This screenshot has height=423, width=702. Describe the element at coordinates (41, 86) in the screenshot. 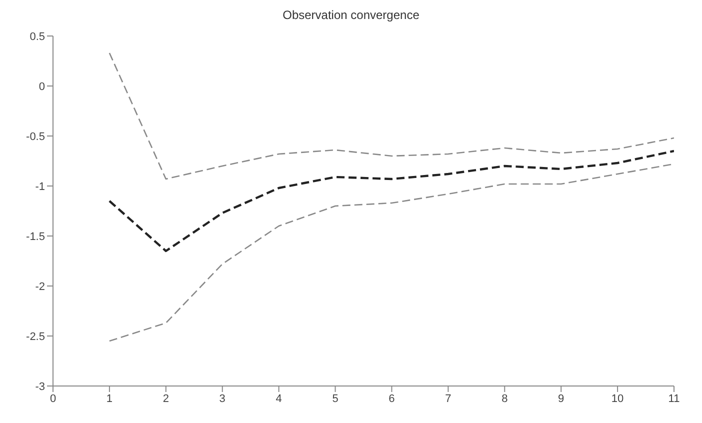

I see `y-tick-label: 0` at that location.